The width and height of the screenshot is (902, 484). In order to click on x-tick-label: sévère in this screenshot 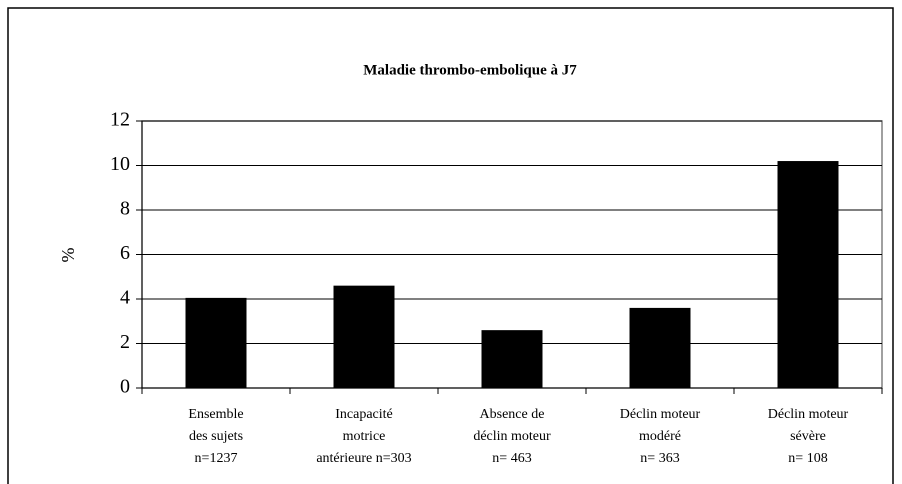, I will do `click(808, 436)`.